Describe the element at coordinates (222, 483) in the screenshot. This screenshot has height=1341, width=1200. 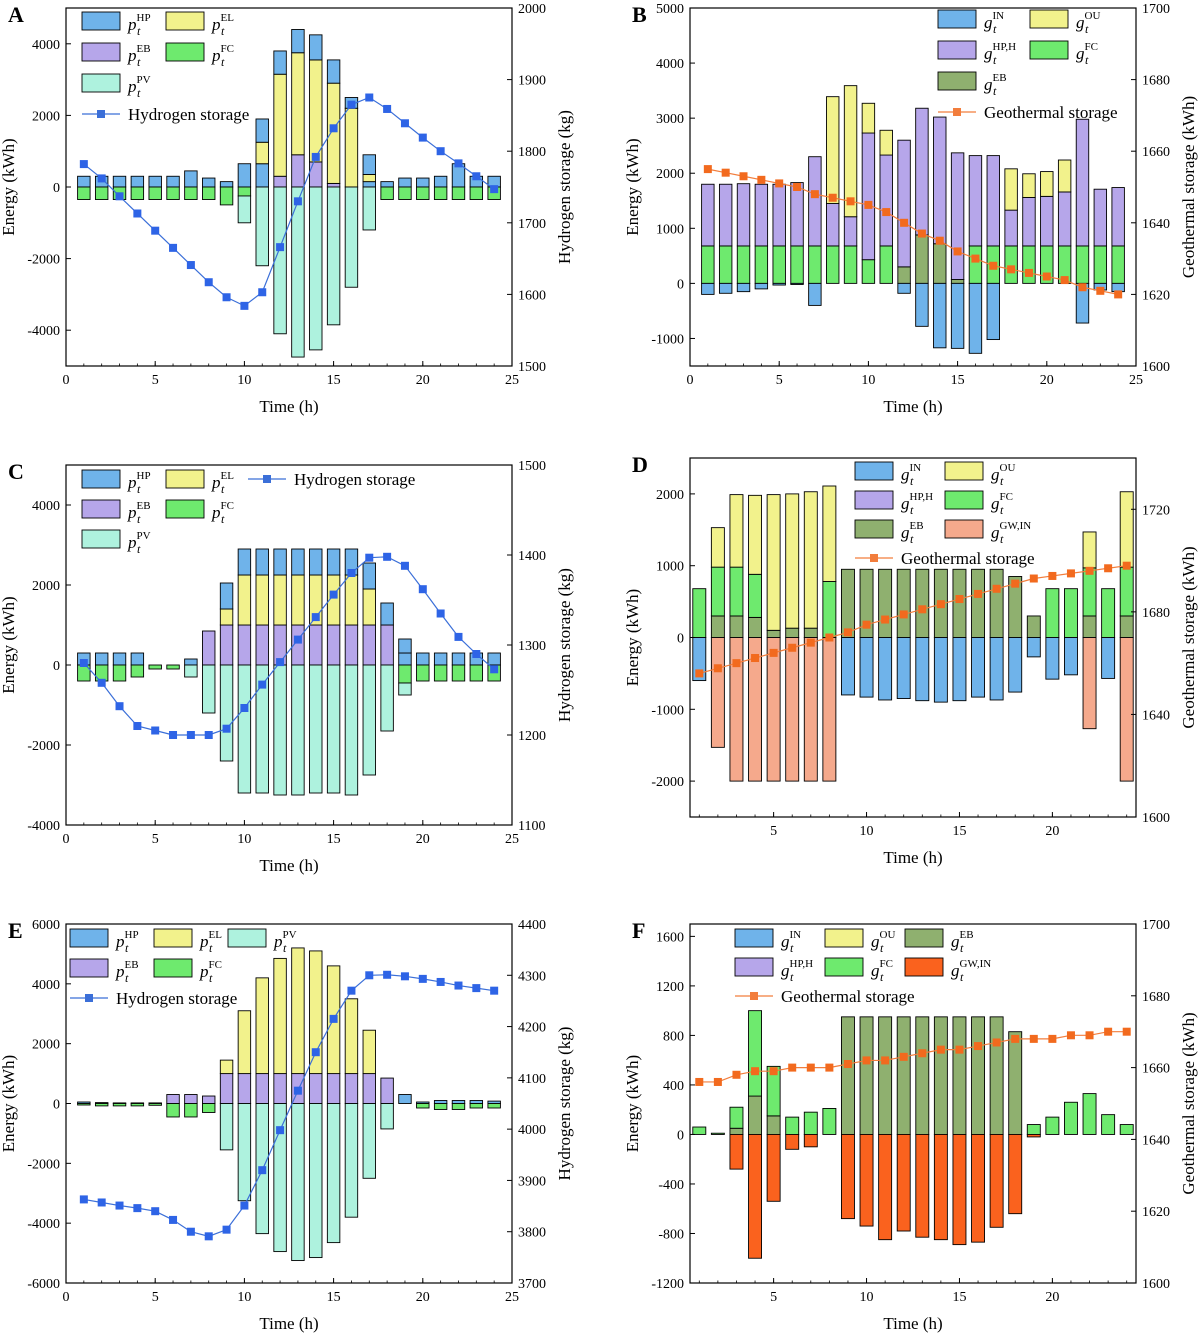
I see `legend-label: pEL t` at that location.